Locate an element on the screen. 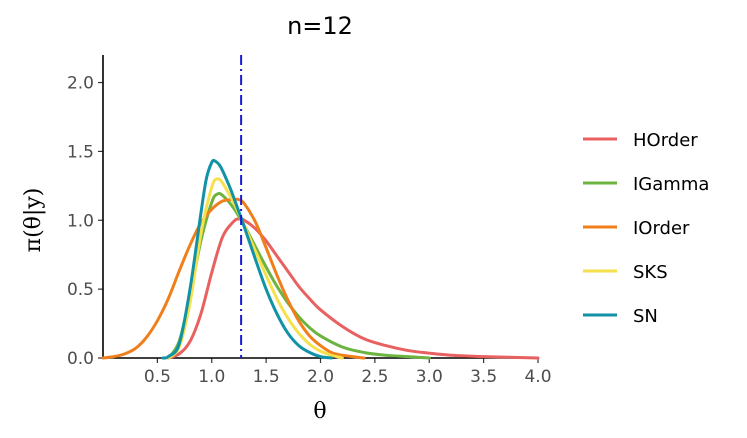 Image resolution: width=747 pixels, height=438 pixels. x-tick-label: 1.0 is located at coordinates (211, 377).